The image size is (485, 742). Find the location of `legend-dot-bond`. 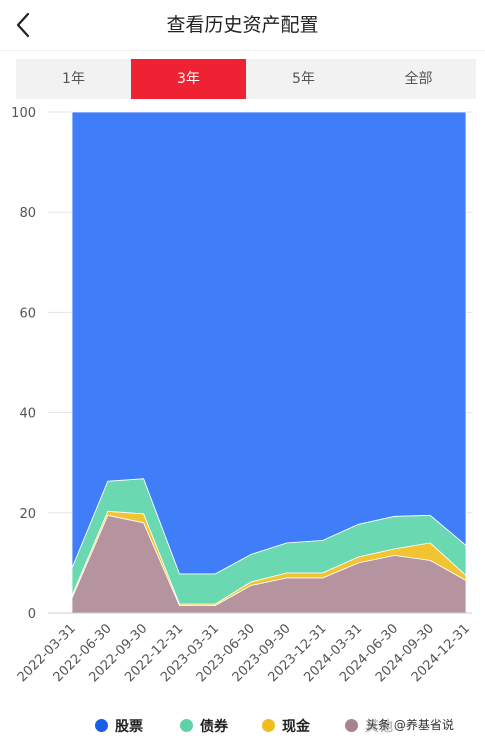

legend-dot-bond is located at coordinates (186, 725).